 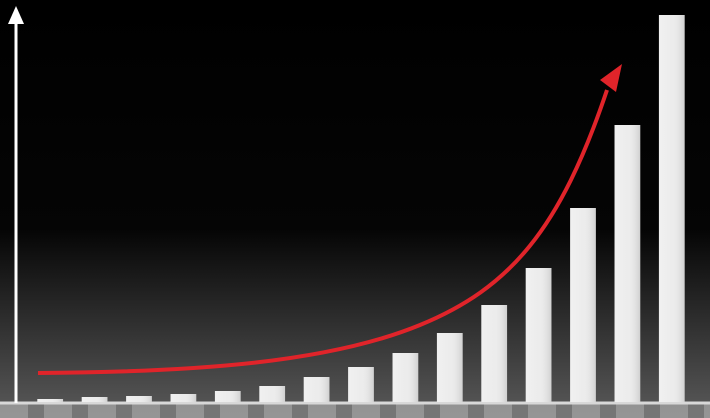 What do you see at coordinates (611, 78) in the screenshot?
I see `trend-arrowhead` at bounding box center [611, 78].